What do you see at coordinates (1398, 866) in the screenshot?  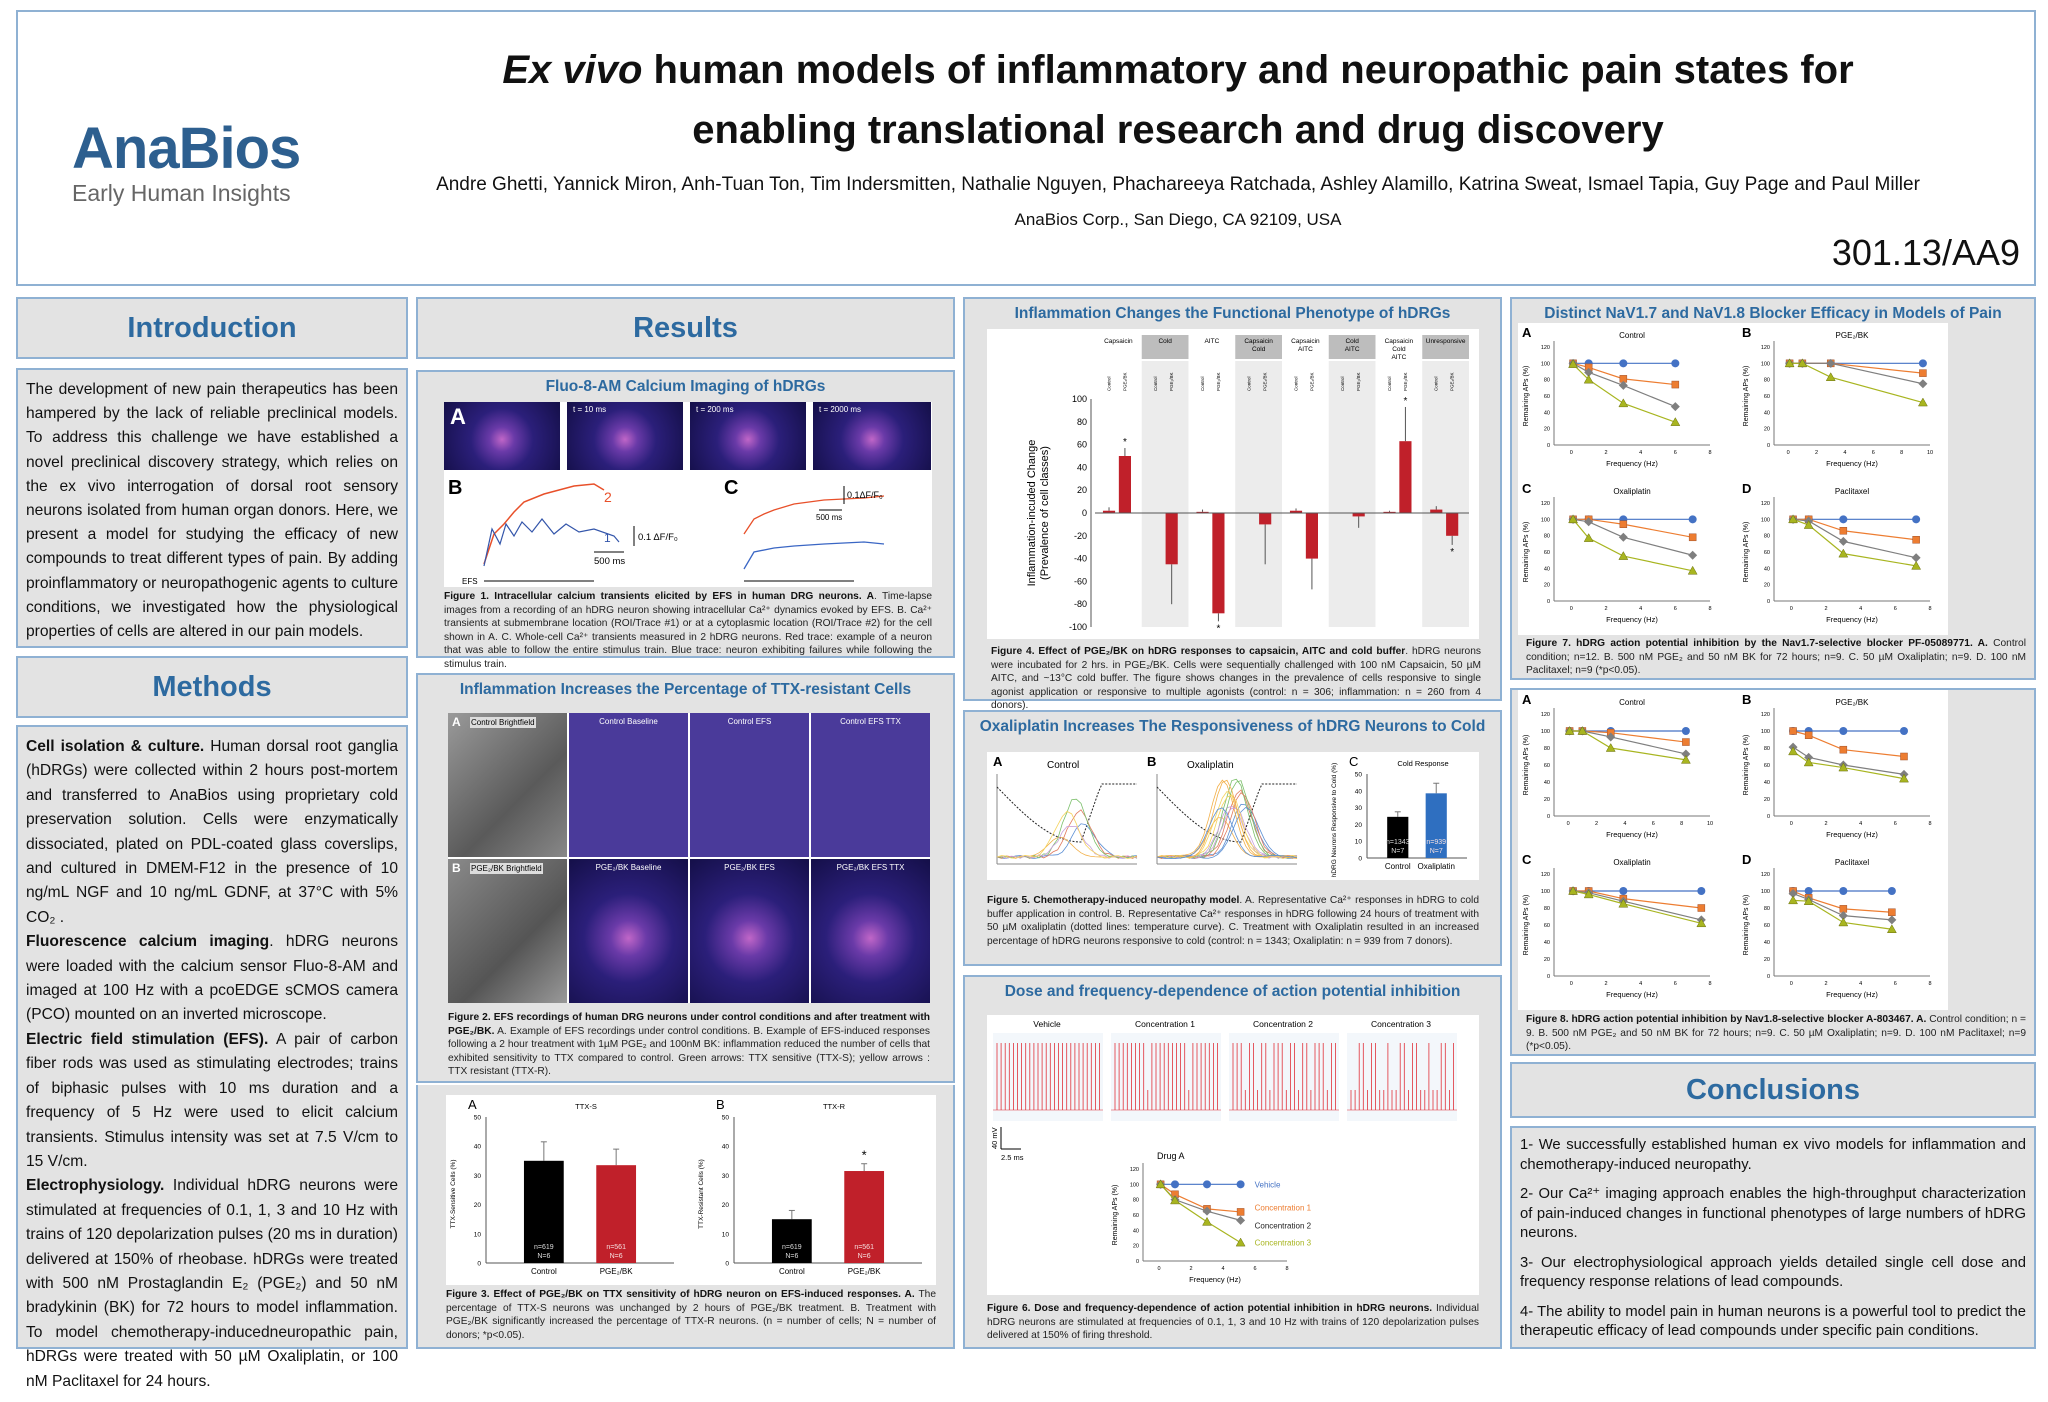 I see `x-tick-label: Control` at bounding box center [1398, 866].